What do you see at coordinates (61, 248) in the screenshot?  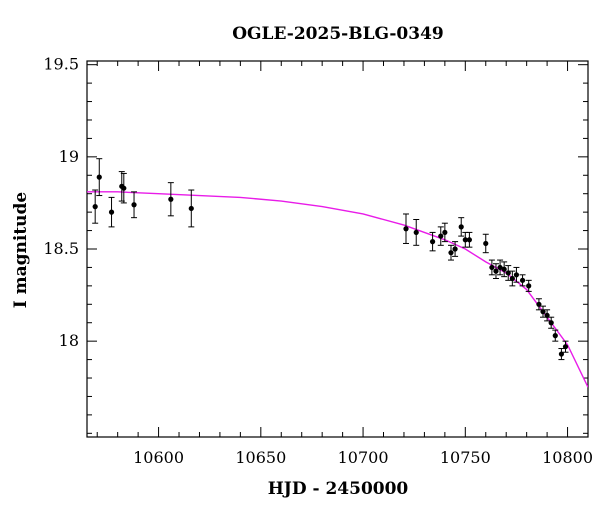 I see `y-tick-label: 18.5` at bounding box center [61, 248].